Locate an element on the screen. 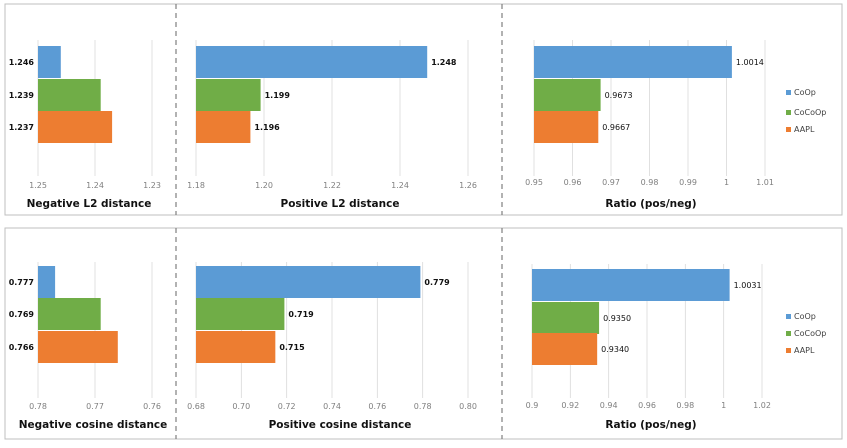  data-label: 1.196 is located at coordinates (267, 127).